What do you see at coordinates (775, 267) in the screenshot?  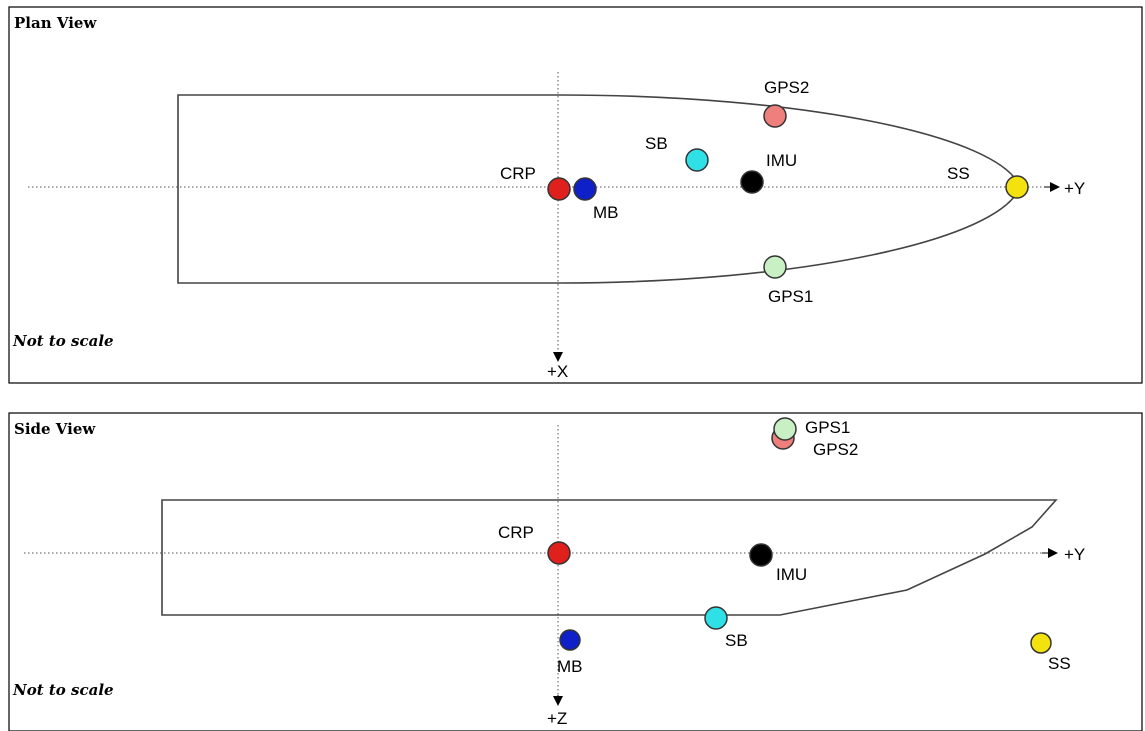 I see `plan-view-gps1-marker` at bounding box center [775, 267].